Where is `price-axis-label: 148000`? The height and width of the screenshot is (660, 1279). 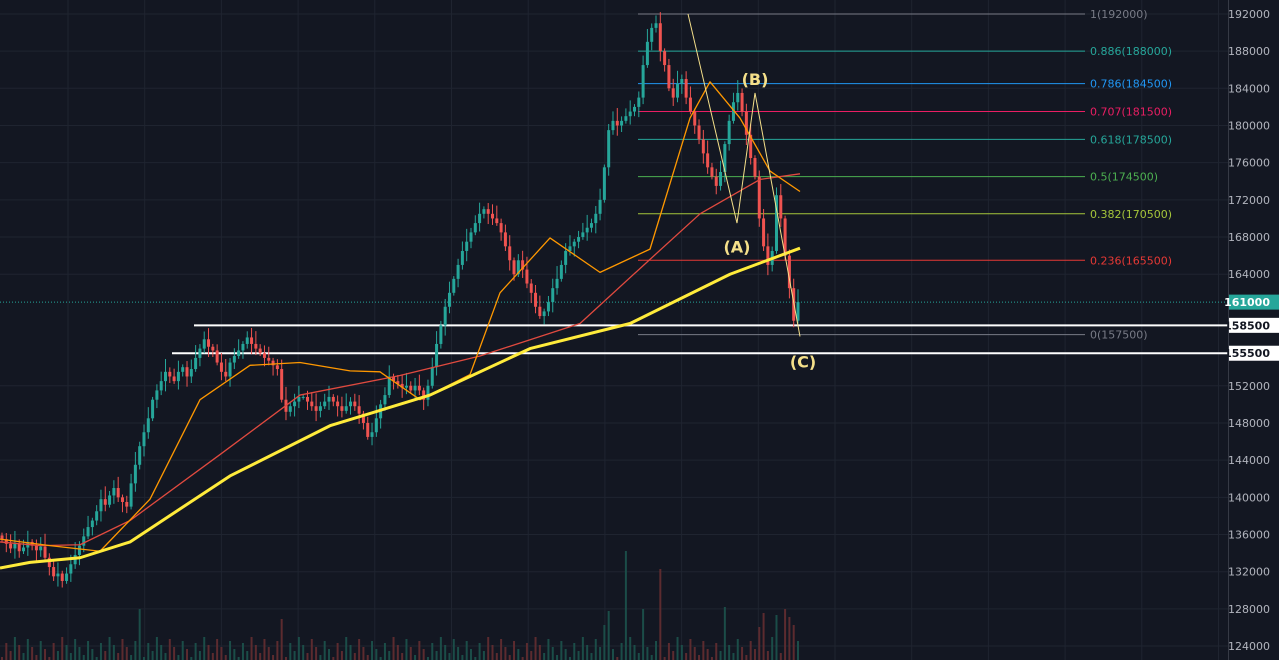
price-axis-label: 148000 is located at coordinates (1249, 423).